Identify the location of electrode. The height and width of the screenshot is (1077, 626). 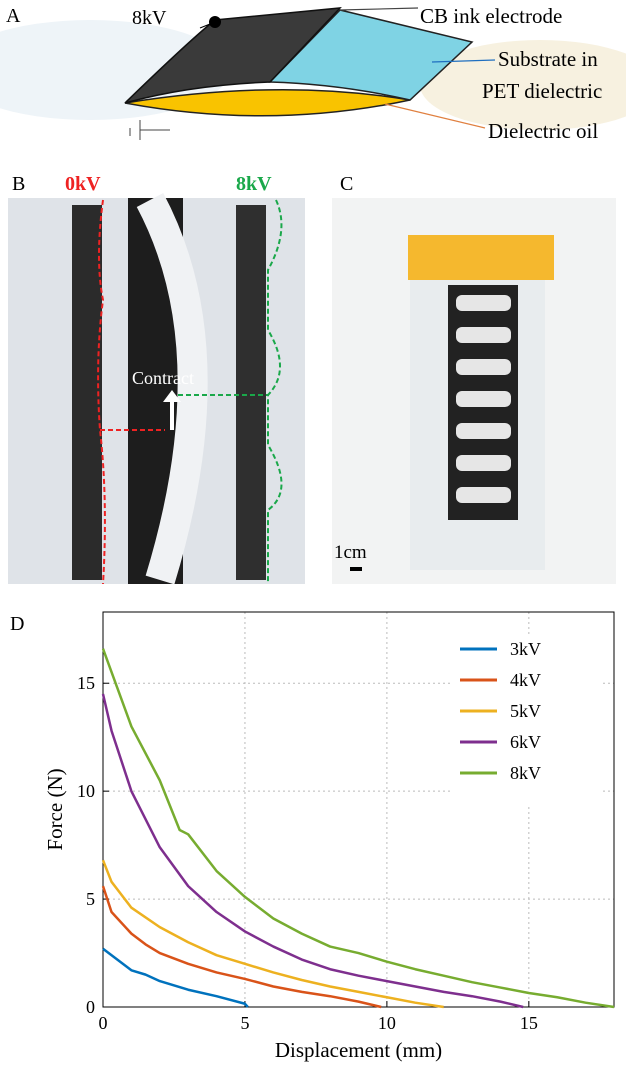
(233, 55).